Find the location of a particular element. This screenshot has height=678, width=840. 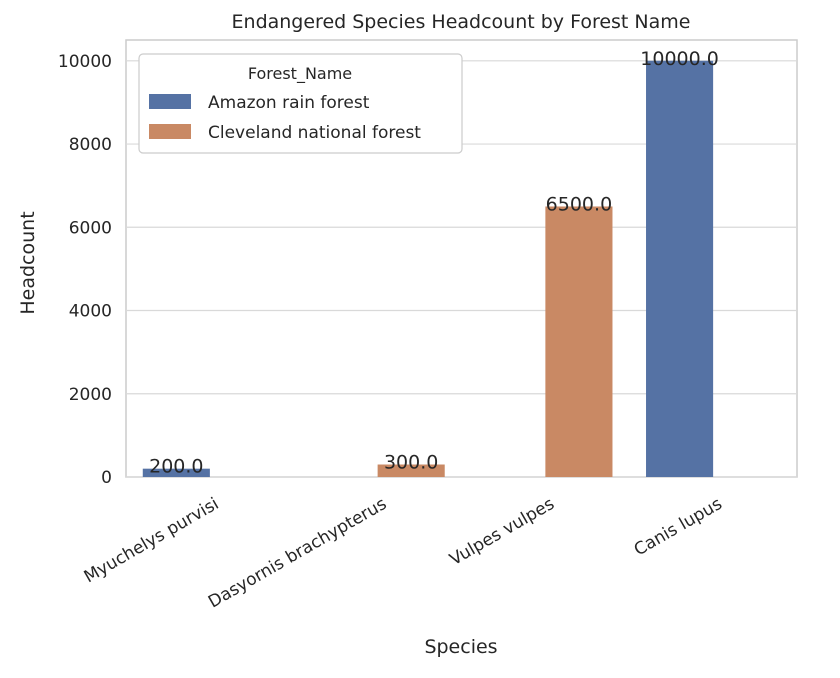

y-tick-label: 4000 is located at coordinates (90, 312).